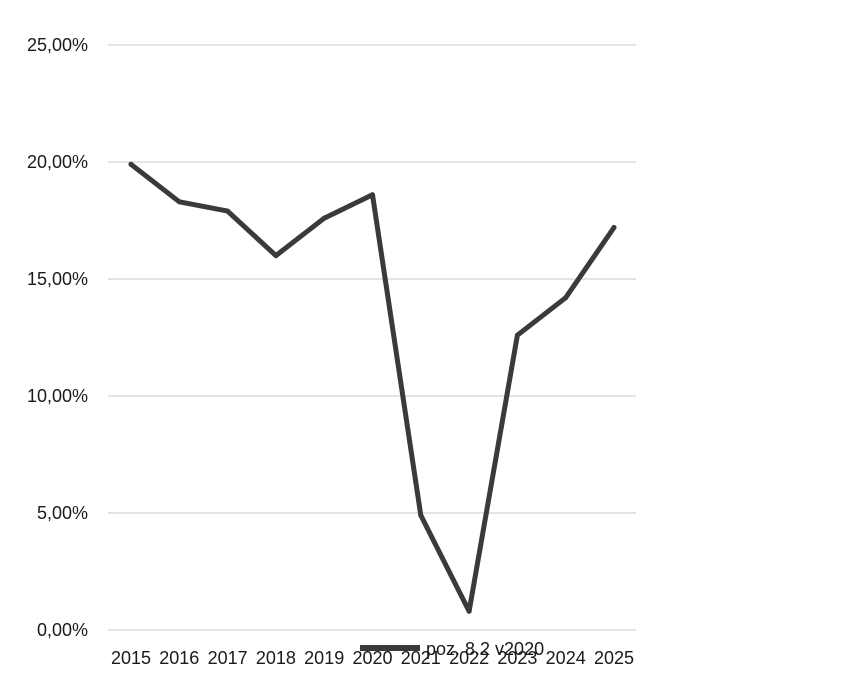 Image resolution: width=861 pixels, height=681 pixels. What do you see at coordinates (469, 658) in the screenshot?
I see `x-tick-label: 2022` at bounding box center [469, 658].